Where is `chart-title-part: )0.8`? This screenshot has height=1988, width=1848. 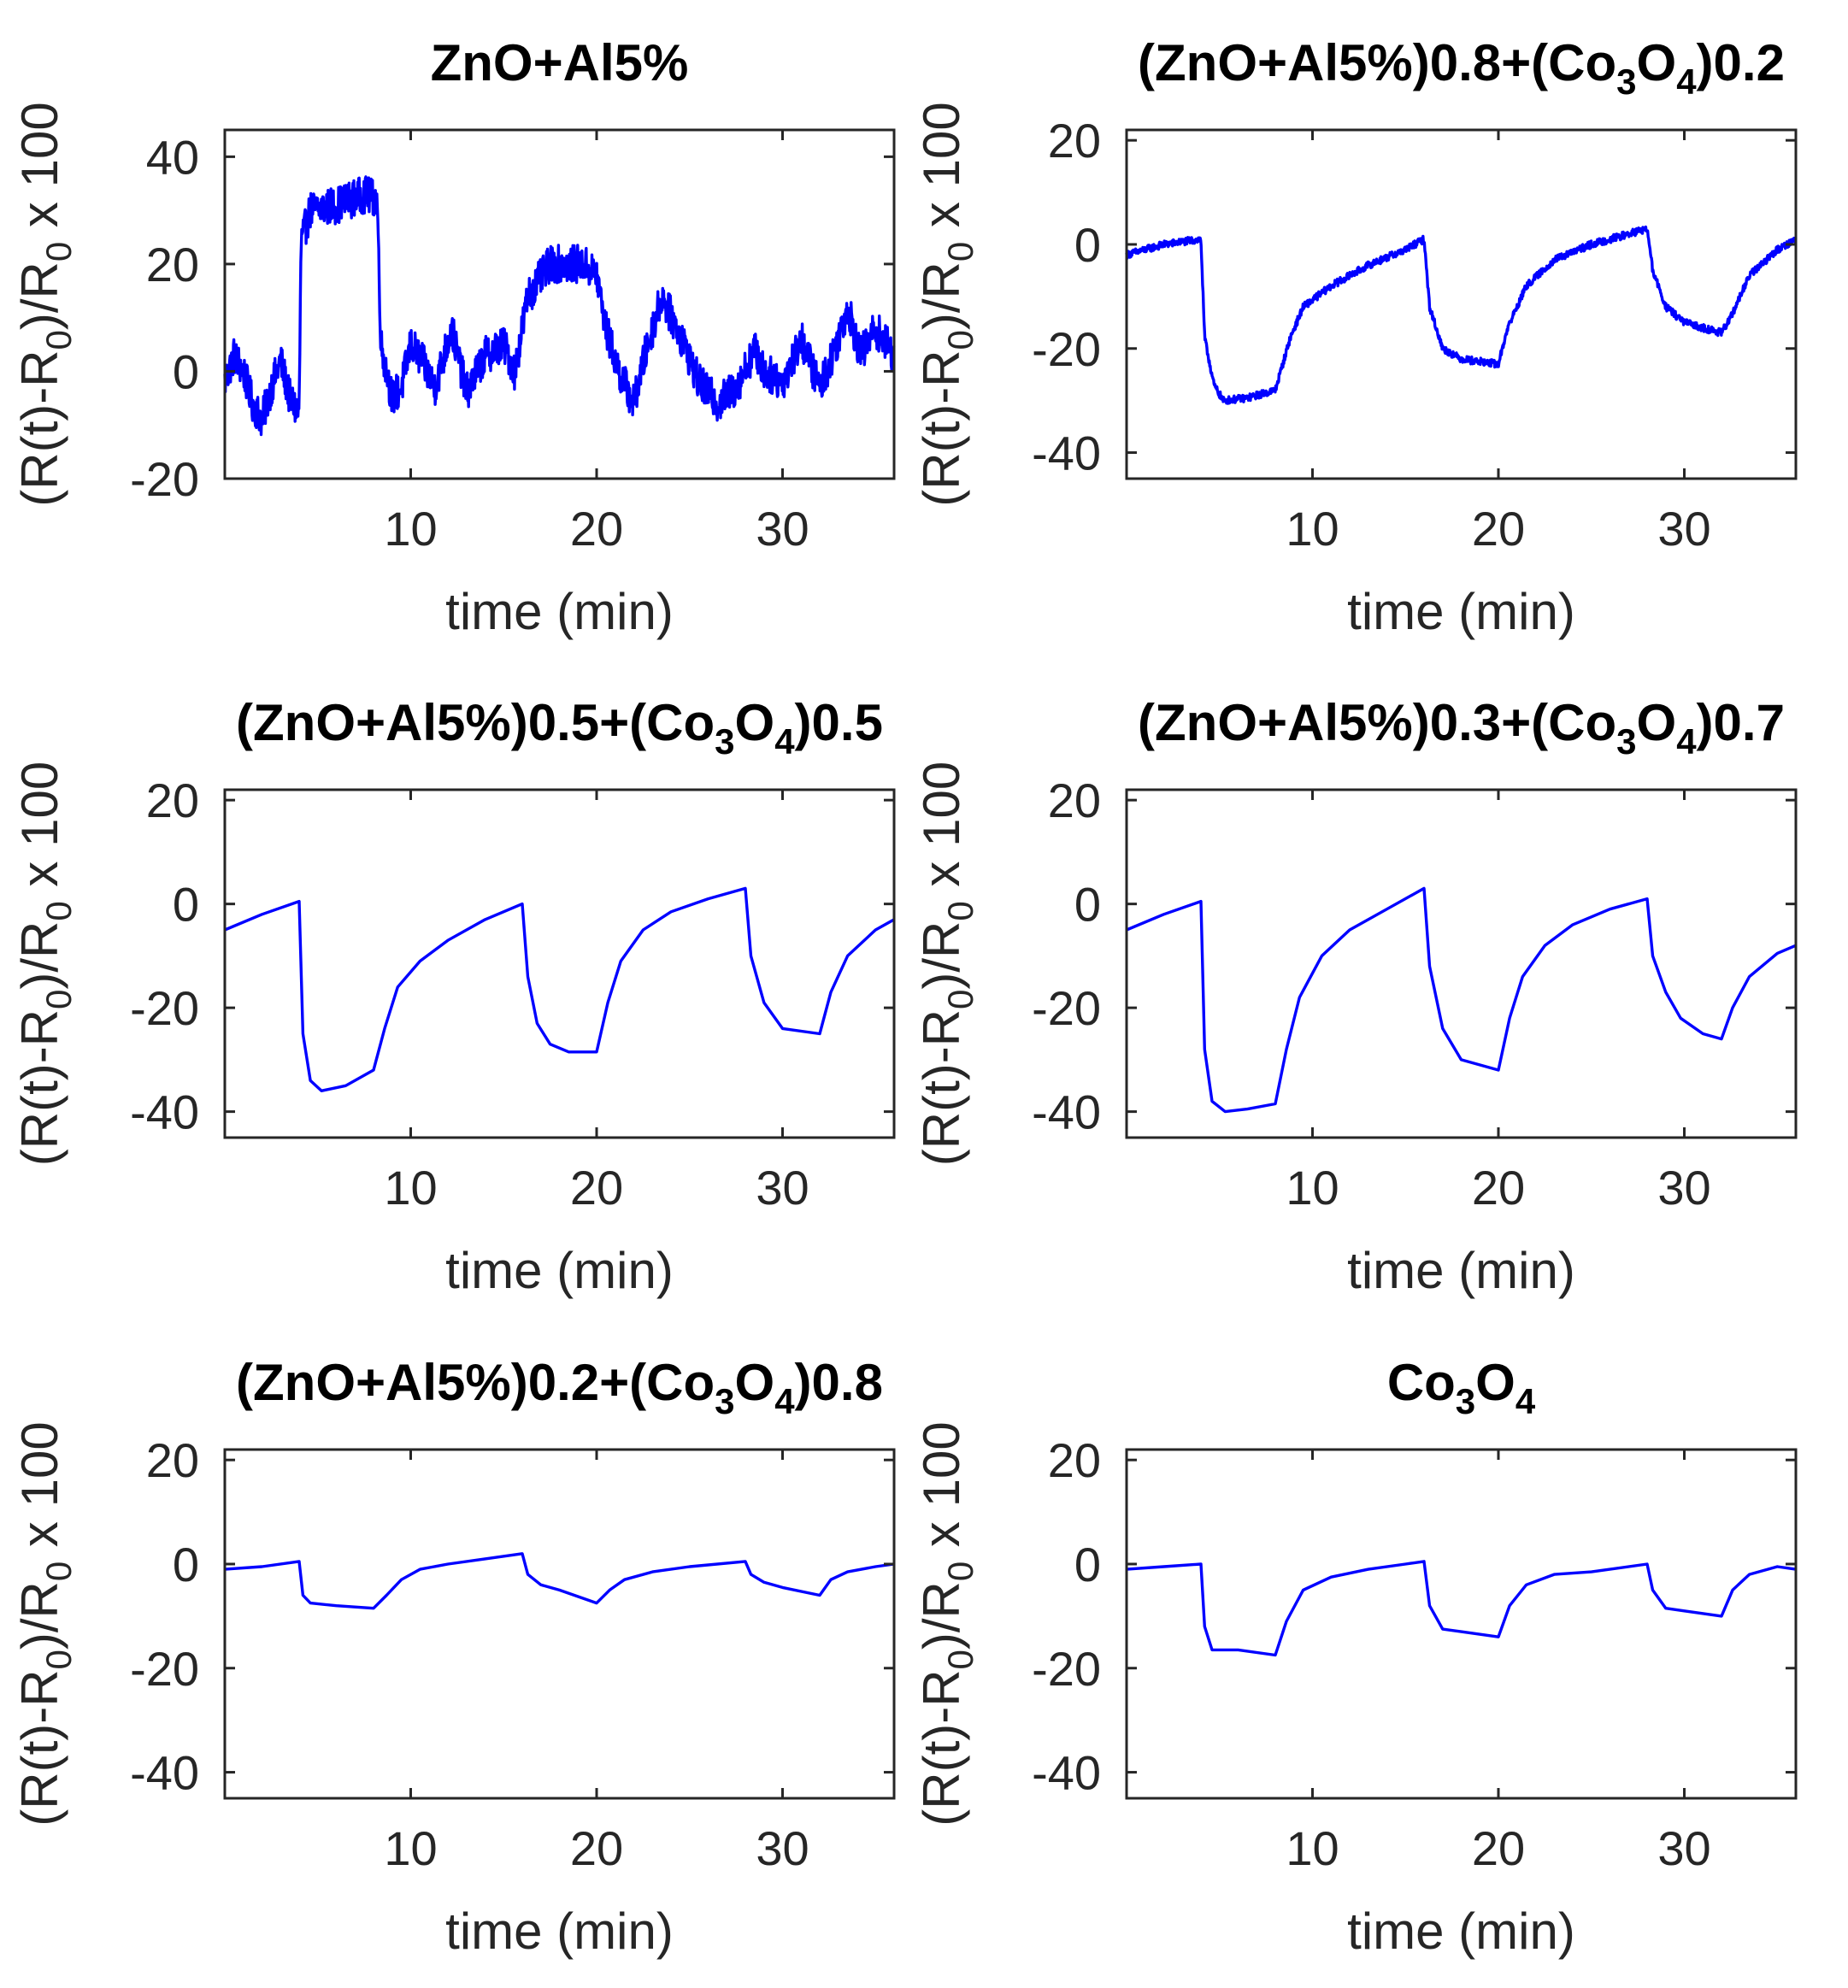
chart-title-part: )0.8 is located at coordinates (839, 1382).